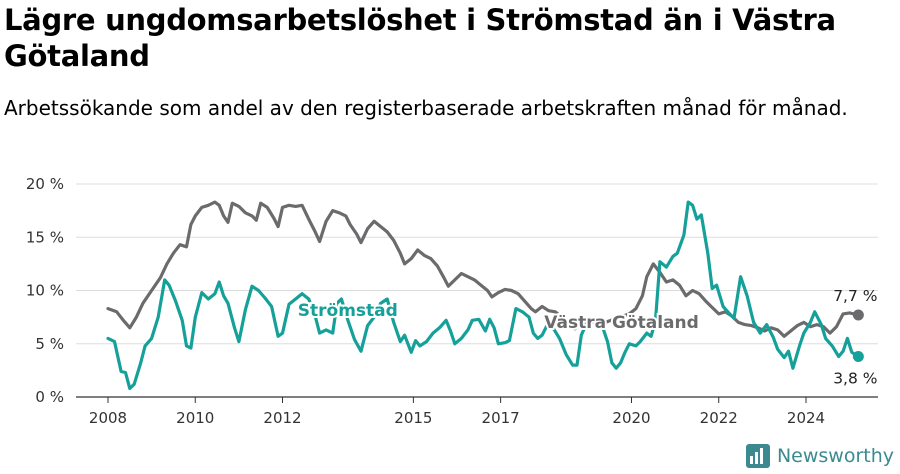 This screenshot has width=900, height=474. Describe the element at coordinates (195, 418) in the screenshot. I see `x-tick-label: 2010` at that location.